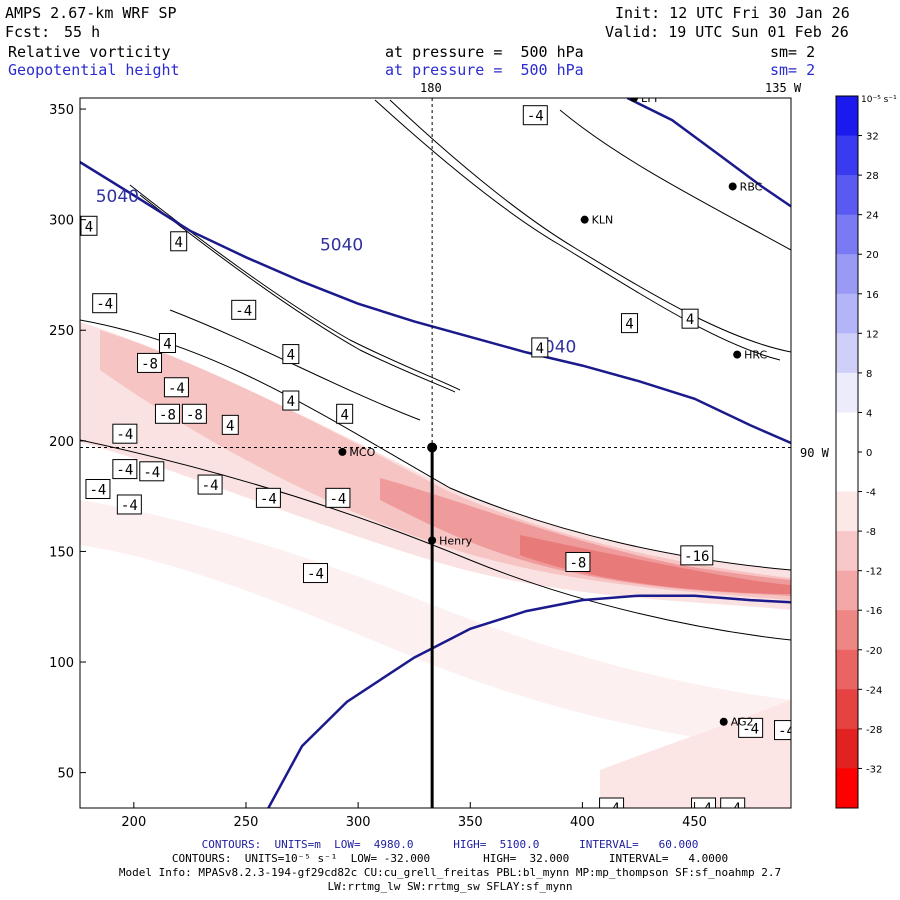 This screenshot has width=900, height=900. Describe the element at coordinates (650, 98) in the screenshot. I see `svg-text: LYT` at that location.